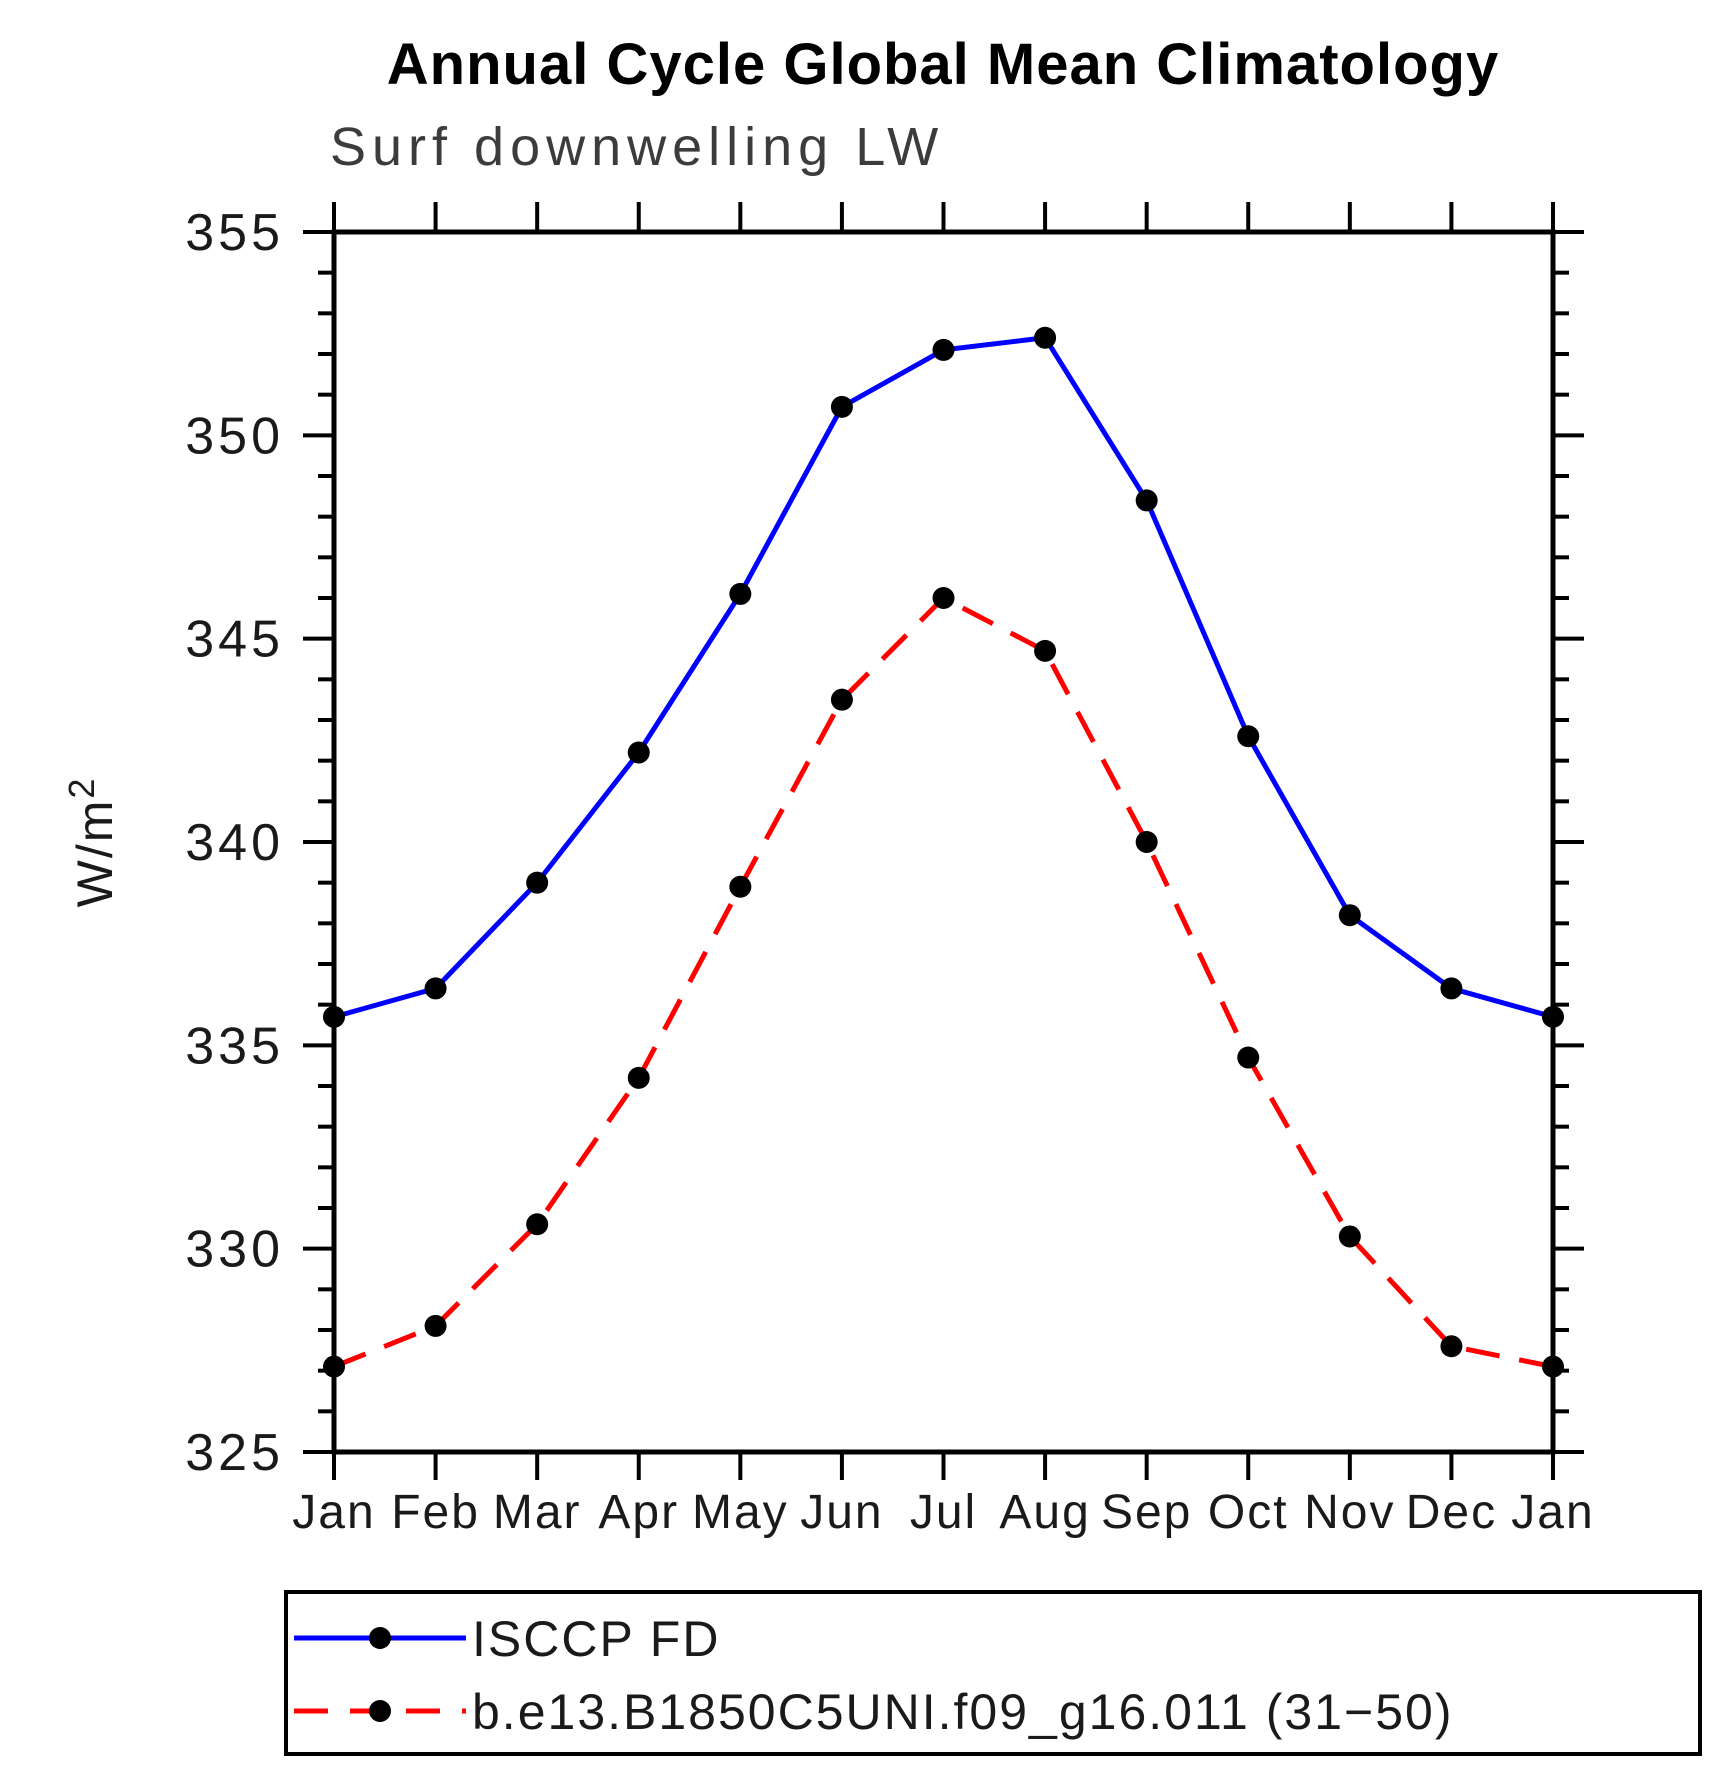 The image size is (1710, 1767). I want to click on legend-marker-model, so click(380, 1711).